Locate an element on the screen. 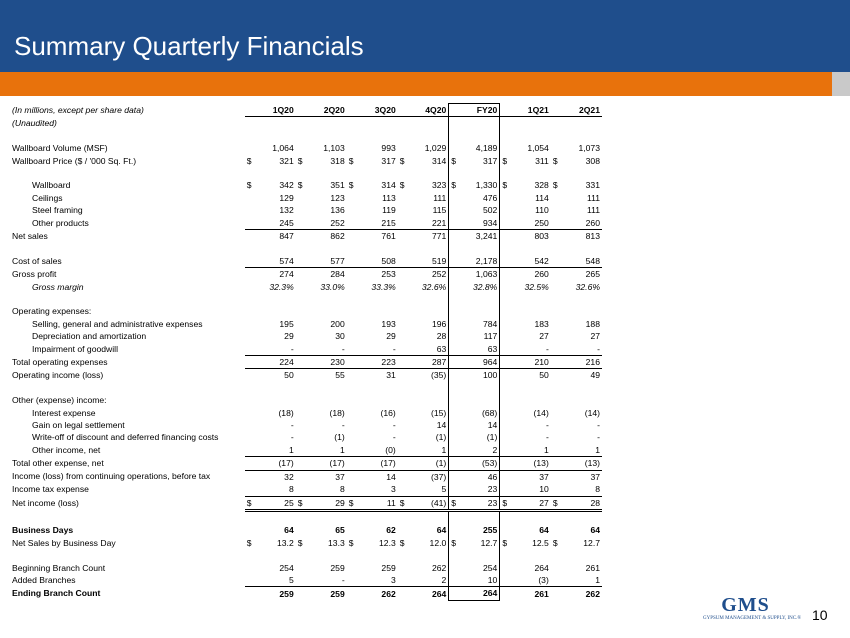 This screenshot has width=850, height=638. value-cell: 27 is located at coordinates (544, 336).